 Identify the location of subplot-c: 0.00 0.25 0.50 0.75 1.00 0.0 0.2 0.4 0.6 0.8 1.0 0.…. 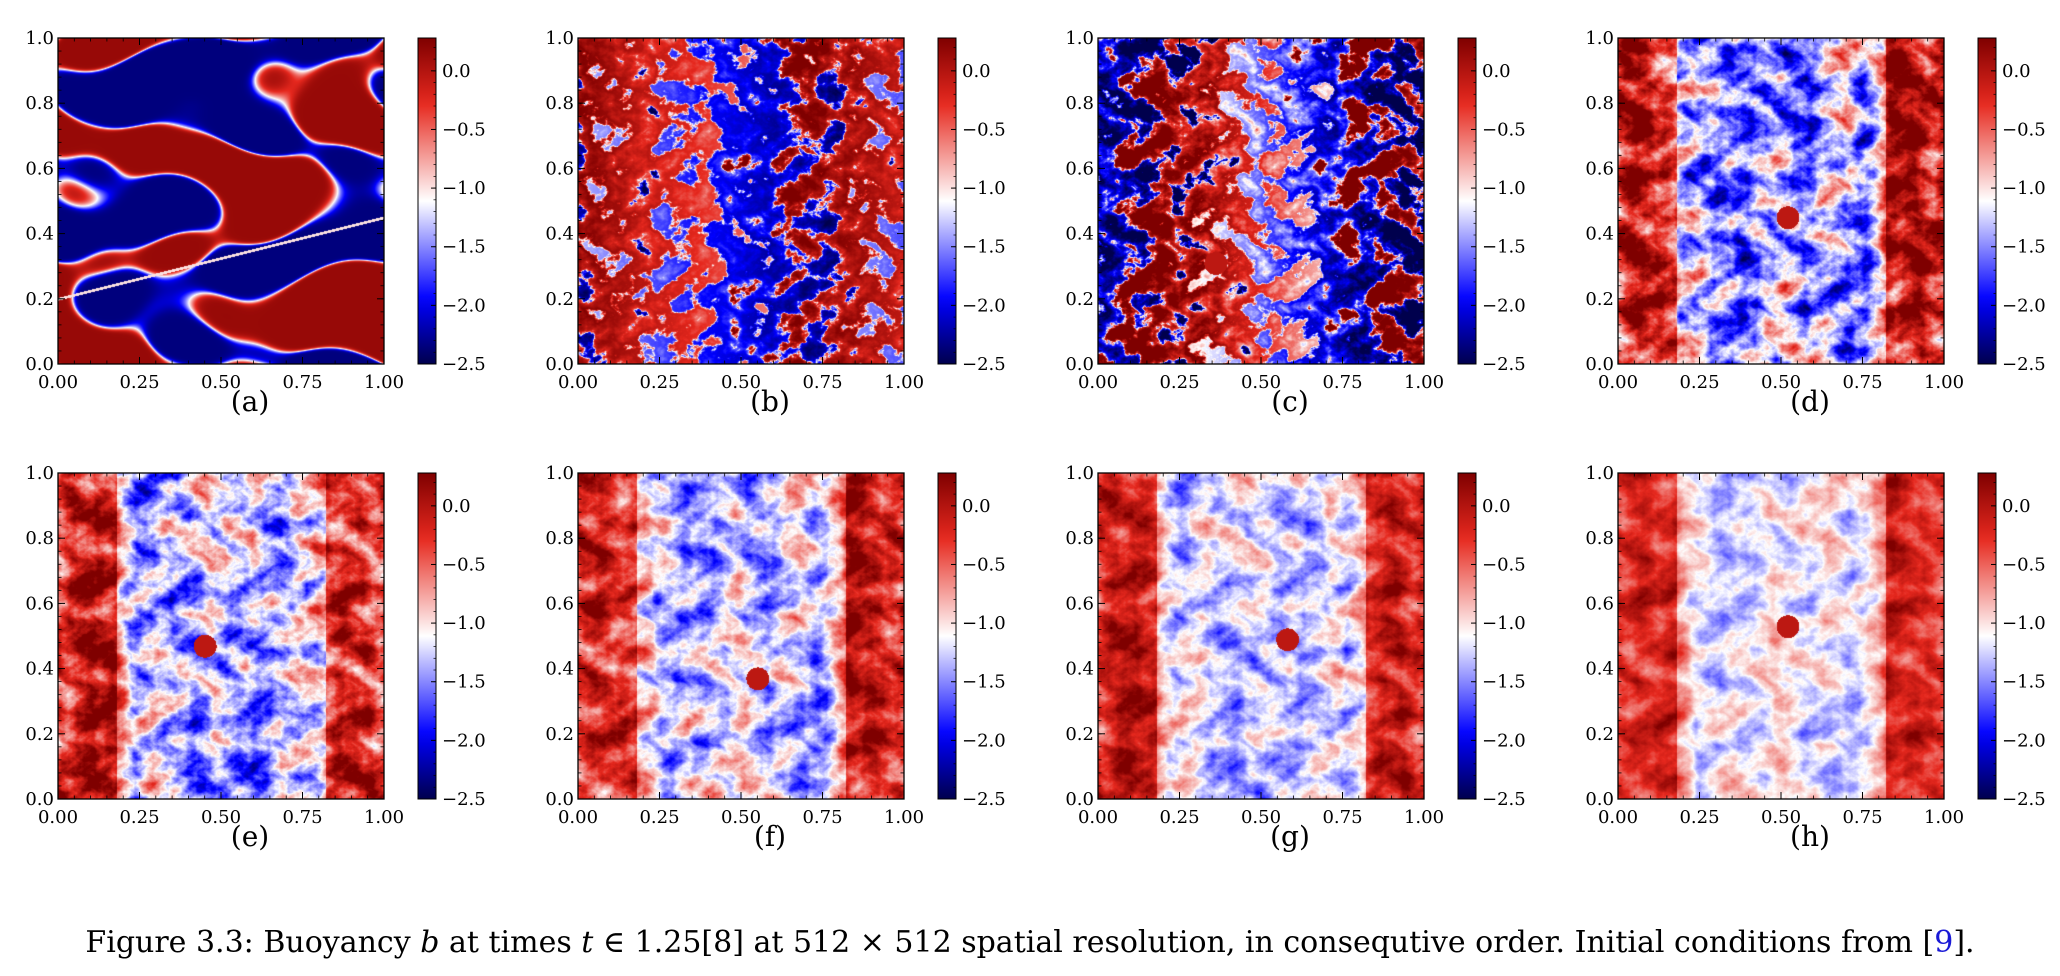
(1290, 218).